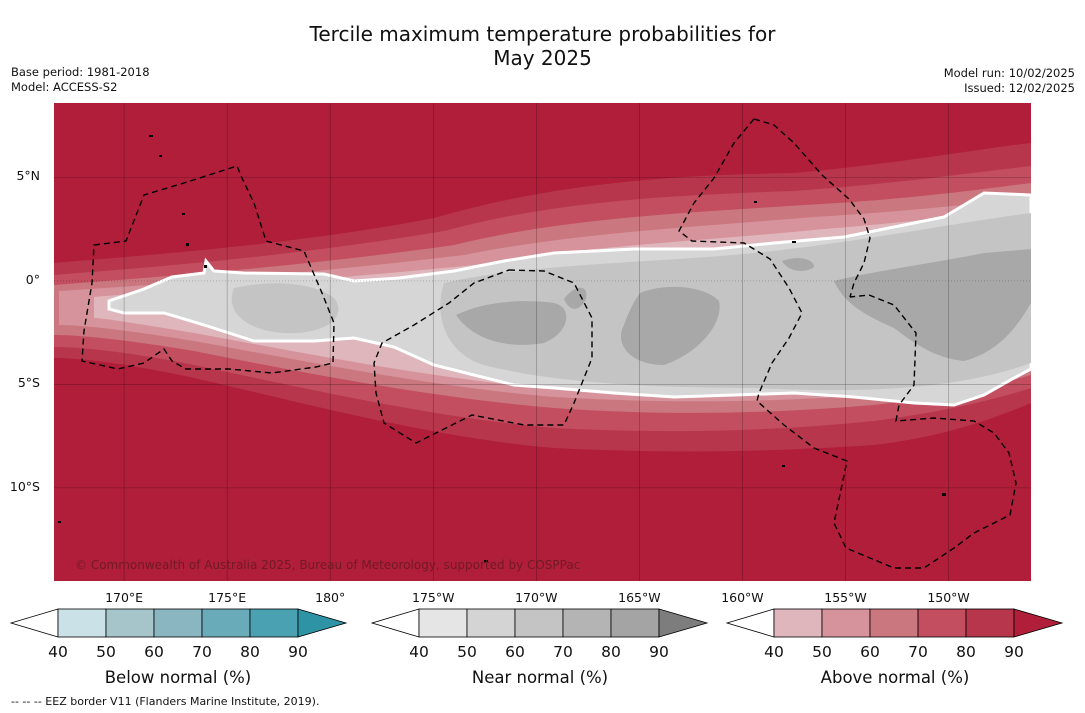 Image resolution: width=1085 pixels, height=713 pixels. I want to click on longitude-tick-label: 165°W, so click(639, 597).